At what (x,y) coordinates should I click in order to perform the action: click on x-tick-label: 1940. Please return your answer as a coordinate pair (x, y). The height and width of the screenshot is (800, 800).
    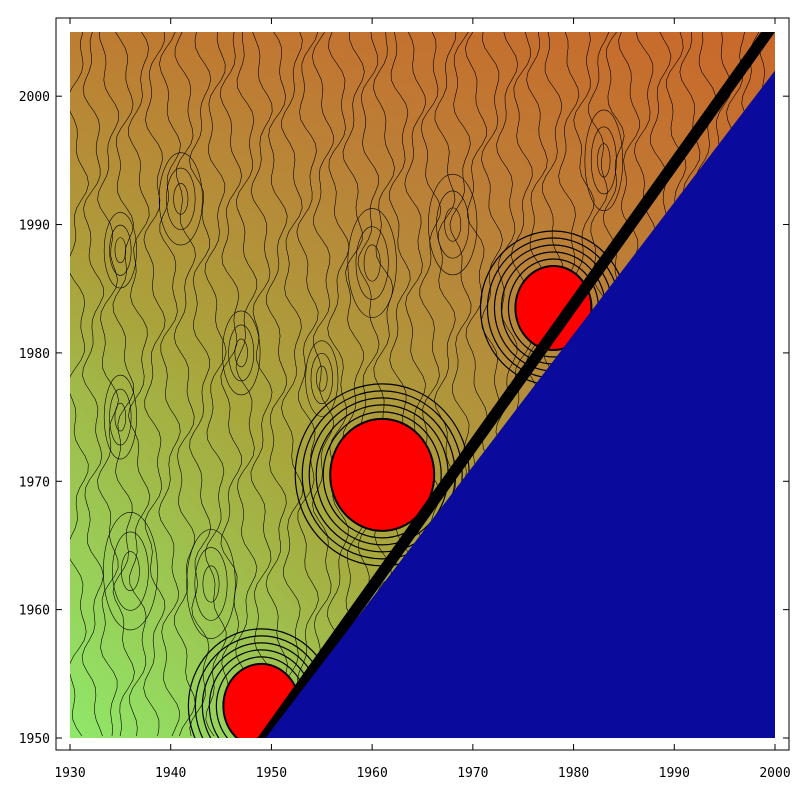
    Looking at the image, I should click on (170, 773).